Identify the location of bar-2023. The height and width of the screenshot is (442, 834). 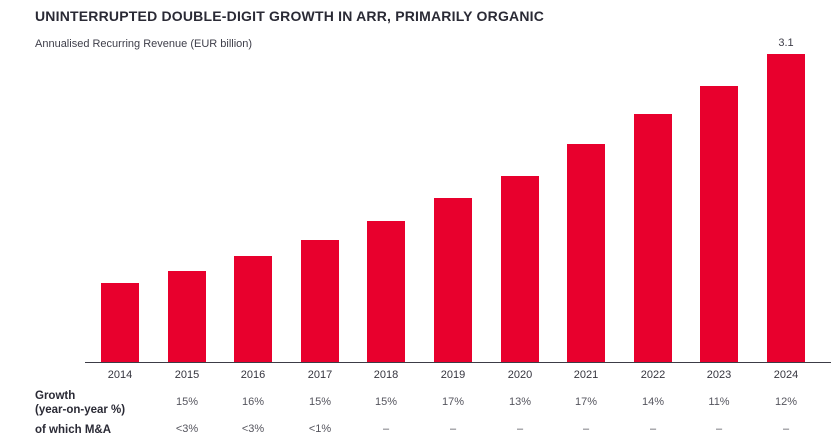
(719, 224).